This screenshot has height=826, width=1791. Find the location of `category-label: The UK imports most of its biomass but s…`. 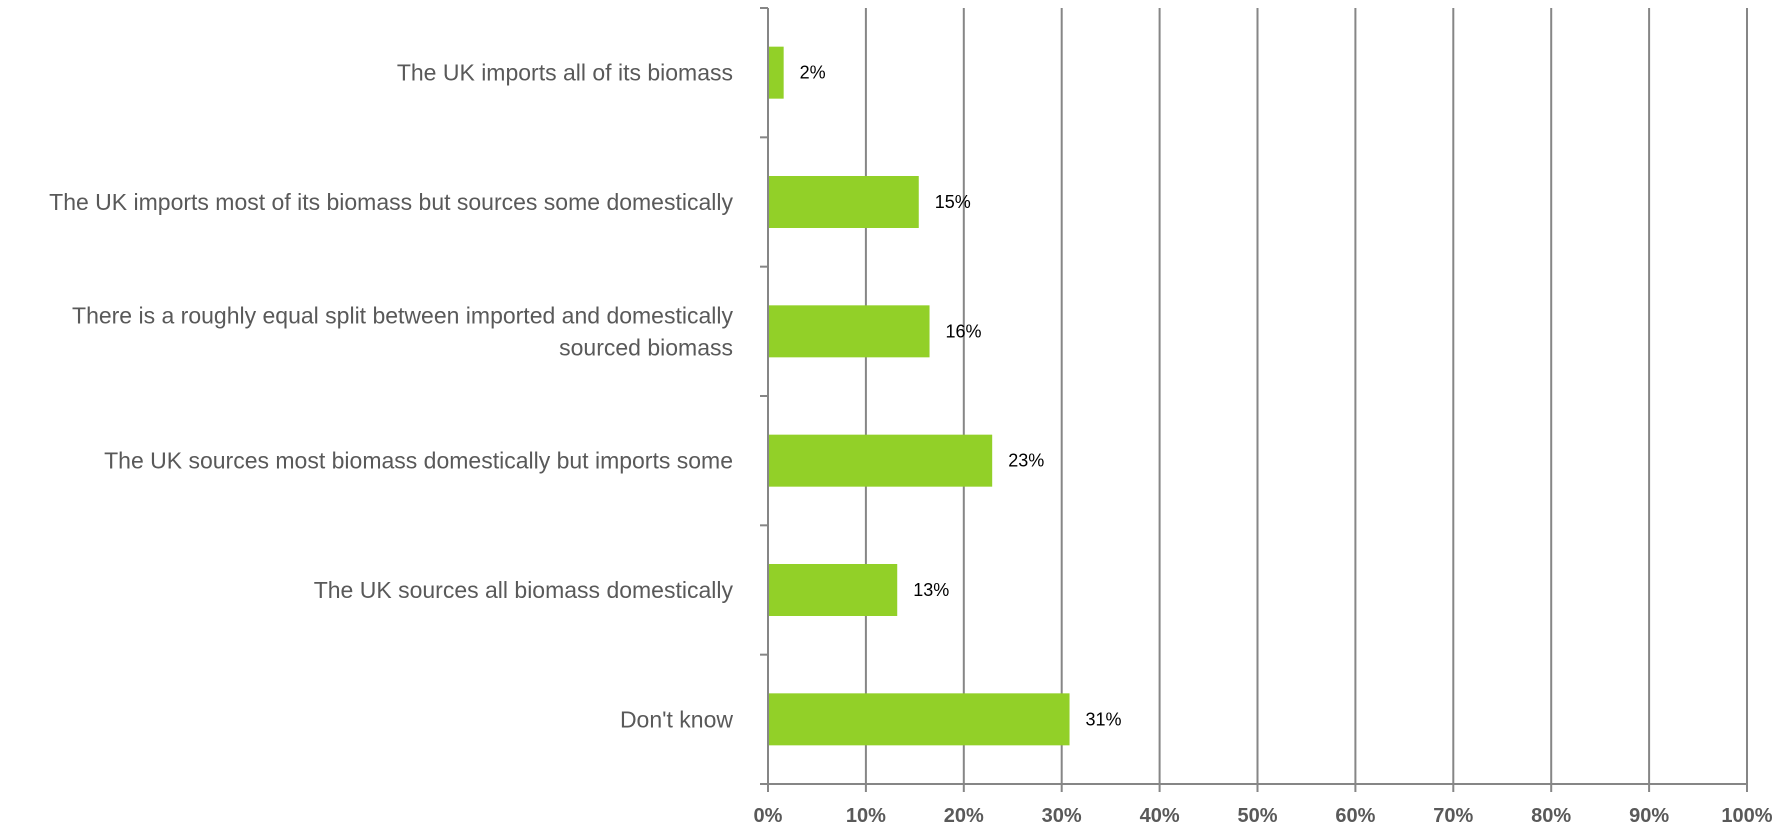

category-label: The UK imports most of its biomass but s… is located at coordinates (391, 202).